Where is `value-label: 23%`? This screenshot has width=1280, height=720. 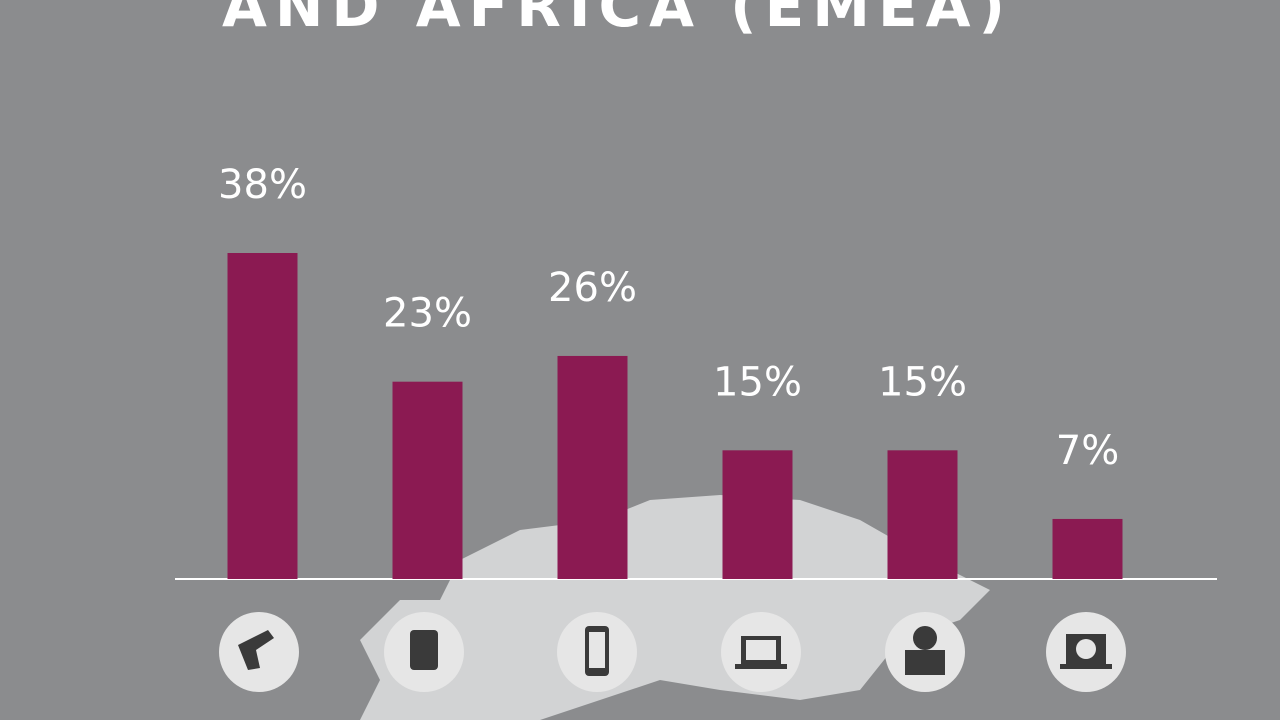 value-label: 23% is located at coordinates (427, 314).